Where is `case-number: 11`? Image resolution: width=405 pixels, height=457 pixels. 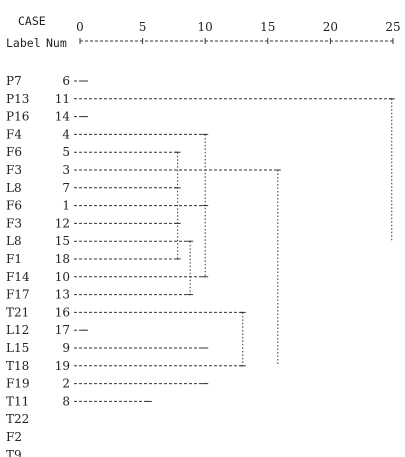
case-number: 11 is located at coordinates (62, 99).